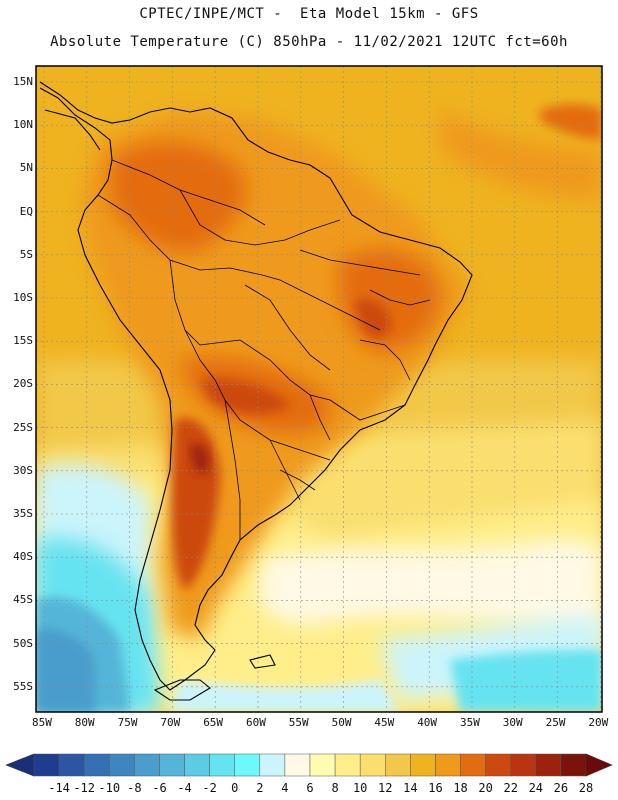 Image resolution: width=618 pixels, height=800 pixels. Describe the element at coordinates (334, 788) in the screenshot. I see `colorbar-label: 8` at that location.